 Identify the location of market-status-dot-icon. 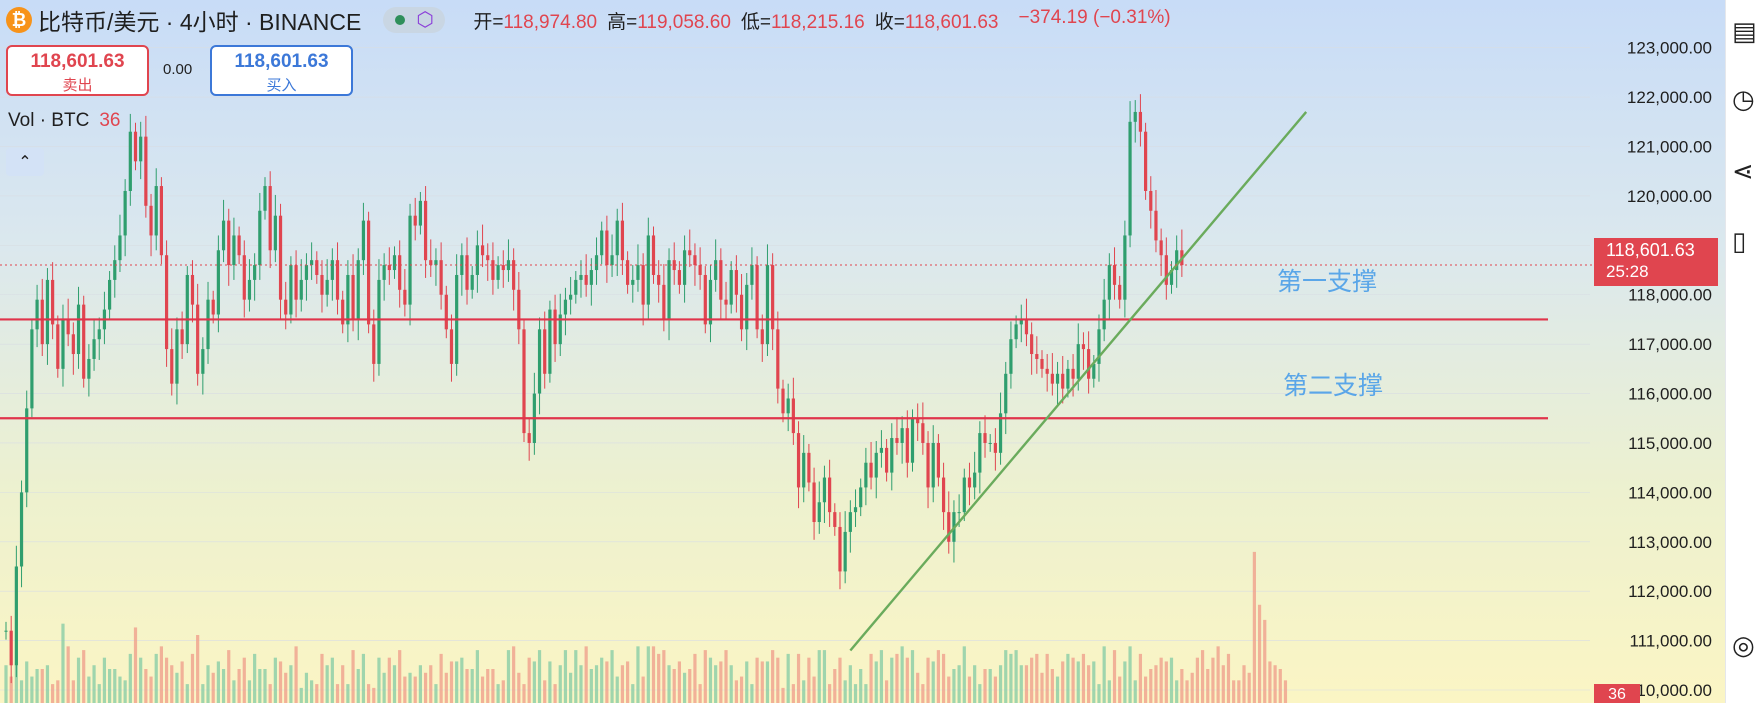
(400, 20).